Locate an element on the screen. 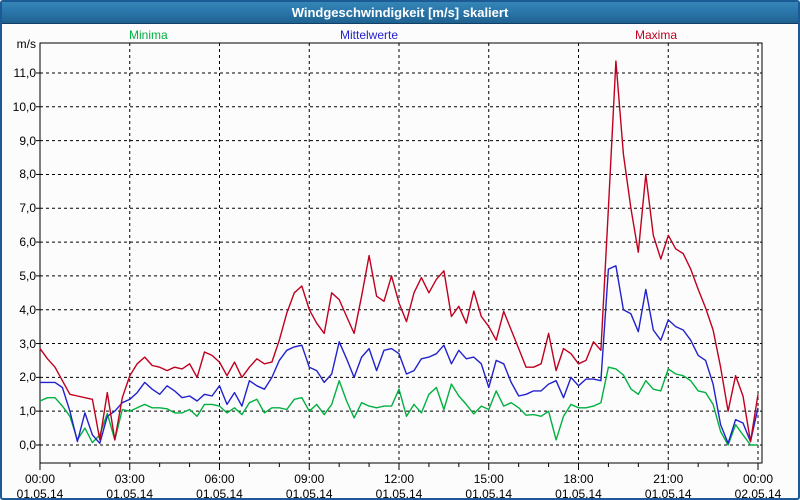  x-tick-label: 21:00 01.05.14 is located at coordinates (668, 486).